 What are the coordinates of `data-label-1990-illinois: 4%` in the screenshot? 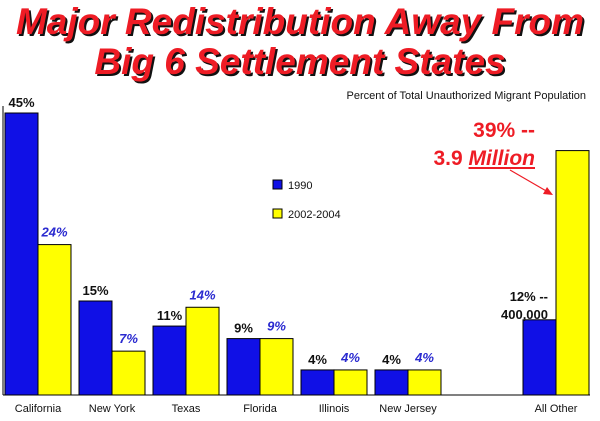 It's located at (317, 359).